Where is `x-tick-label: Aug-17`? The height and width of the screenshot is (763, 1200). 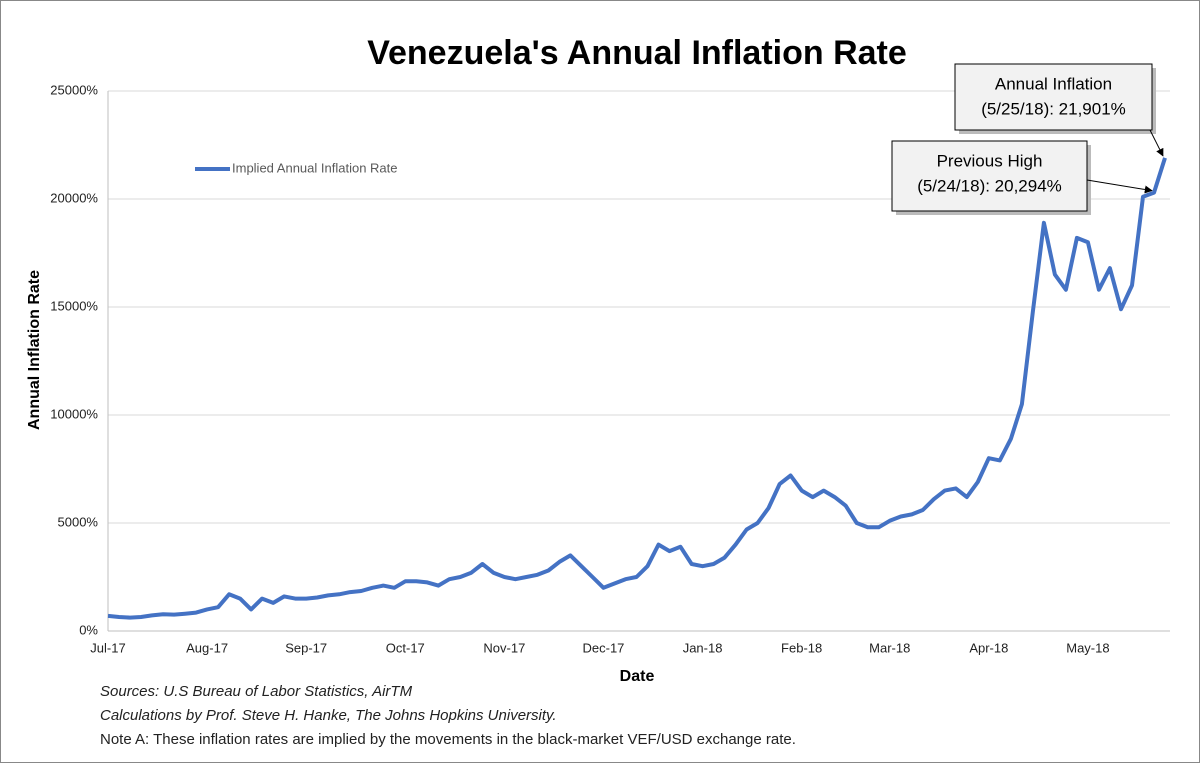
x-tick-label: Aug-17 is located at coordinates (207, 647).